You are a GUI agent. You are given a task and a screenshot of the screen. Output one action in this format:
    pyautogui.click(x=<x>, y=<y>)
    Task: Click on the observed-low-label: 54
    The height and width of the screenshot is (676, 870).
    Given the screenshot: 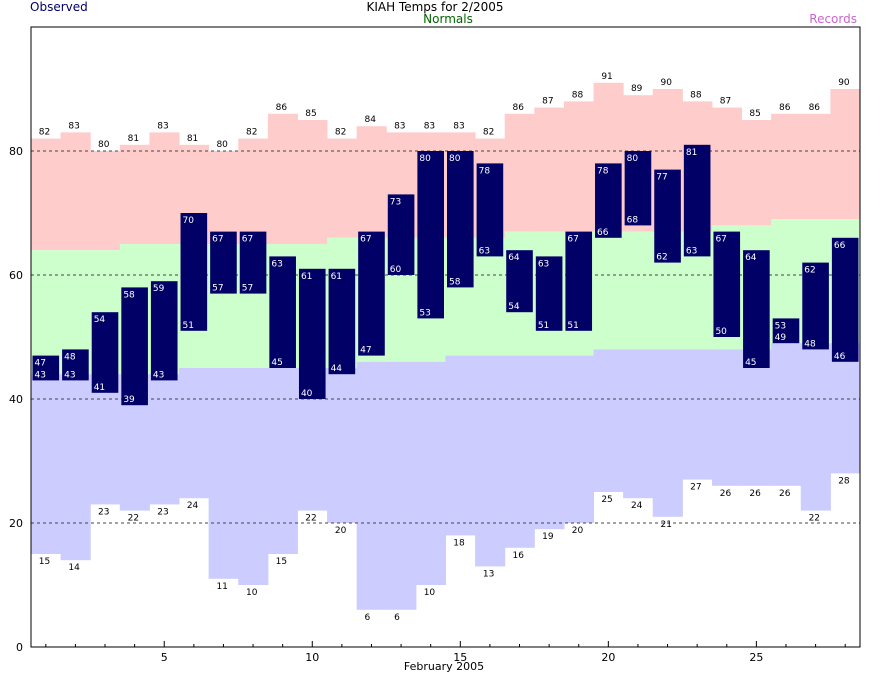 What is the action you would take?
    pyautogui.click(x=514, y=307)
    